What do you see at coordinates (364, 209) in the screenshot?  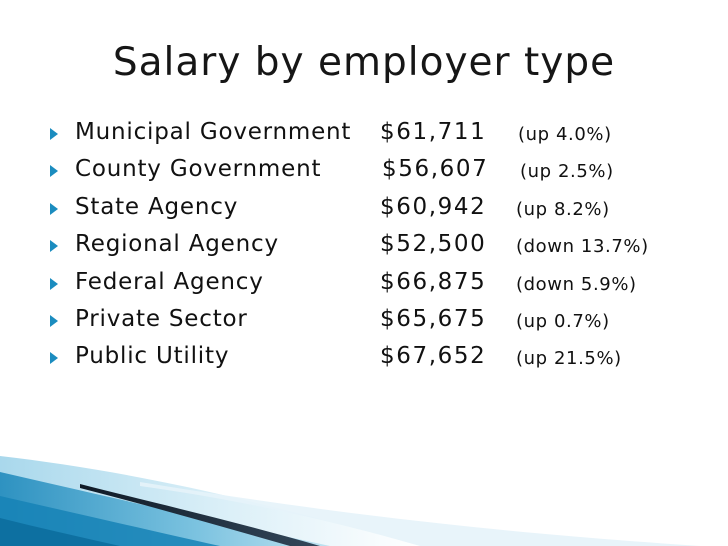 I see `list-item: State Agency $60,942 (up 8.2%)` at bounding box center [364, 209].